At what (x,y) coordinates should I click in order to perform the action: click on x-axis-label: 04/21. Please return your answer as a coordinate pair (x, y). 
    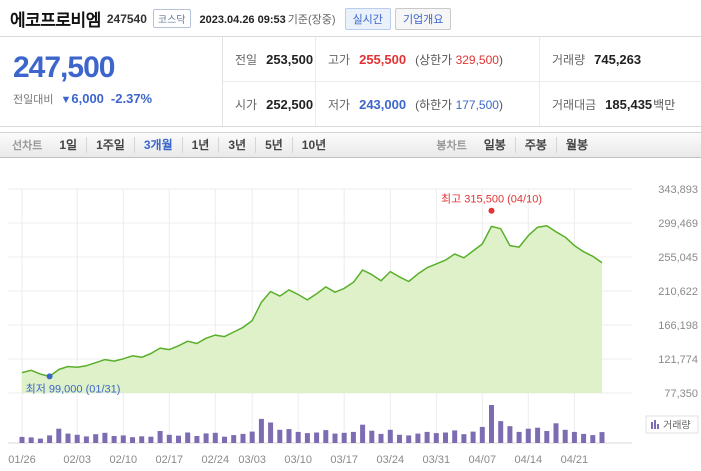
    Looking at the image, I should click on (575, 460).